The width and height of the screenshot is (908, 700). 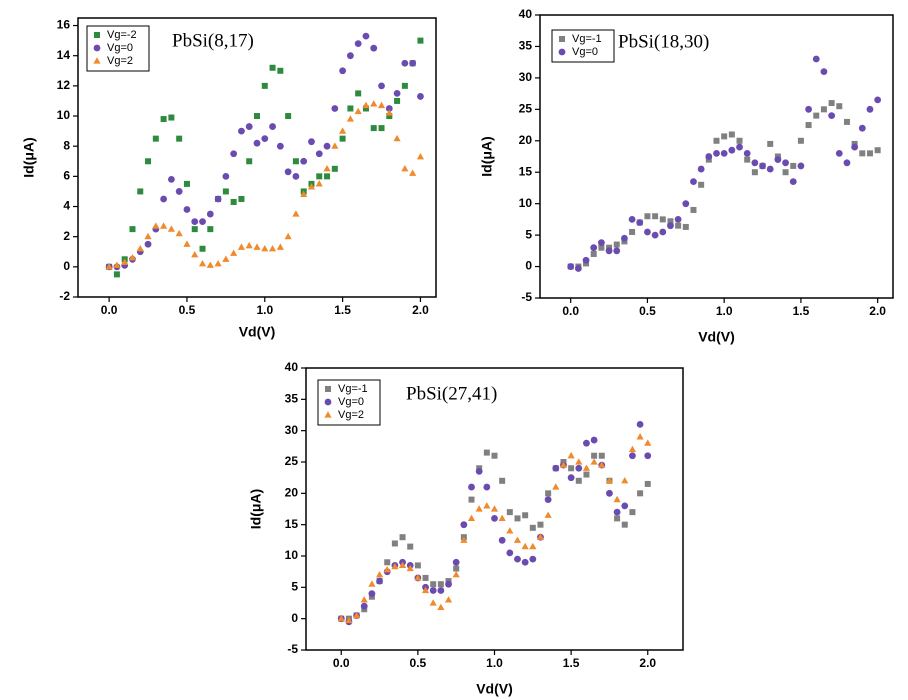 I want to click on y-tick-label: 0, so click(x=66, y=266).